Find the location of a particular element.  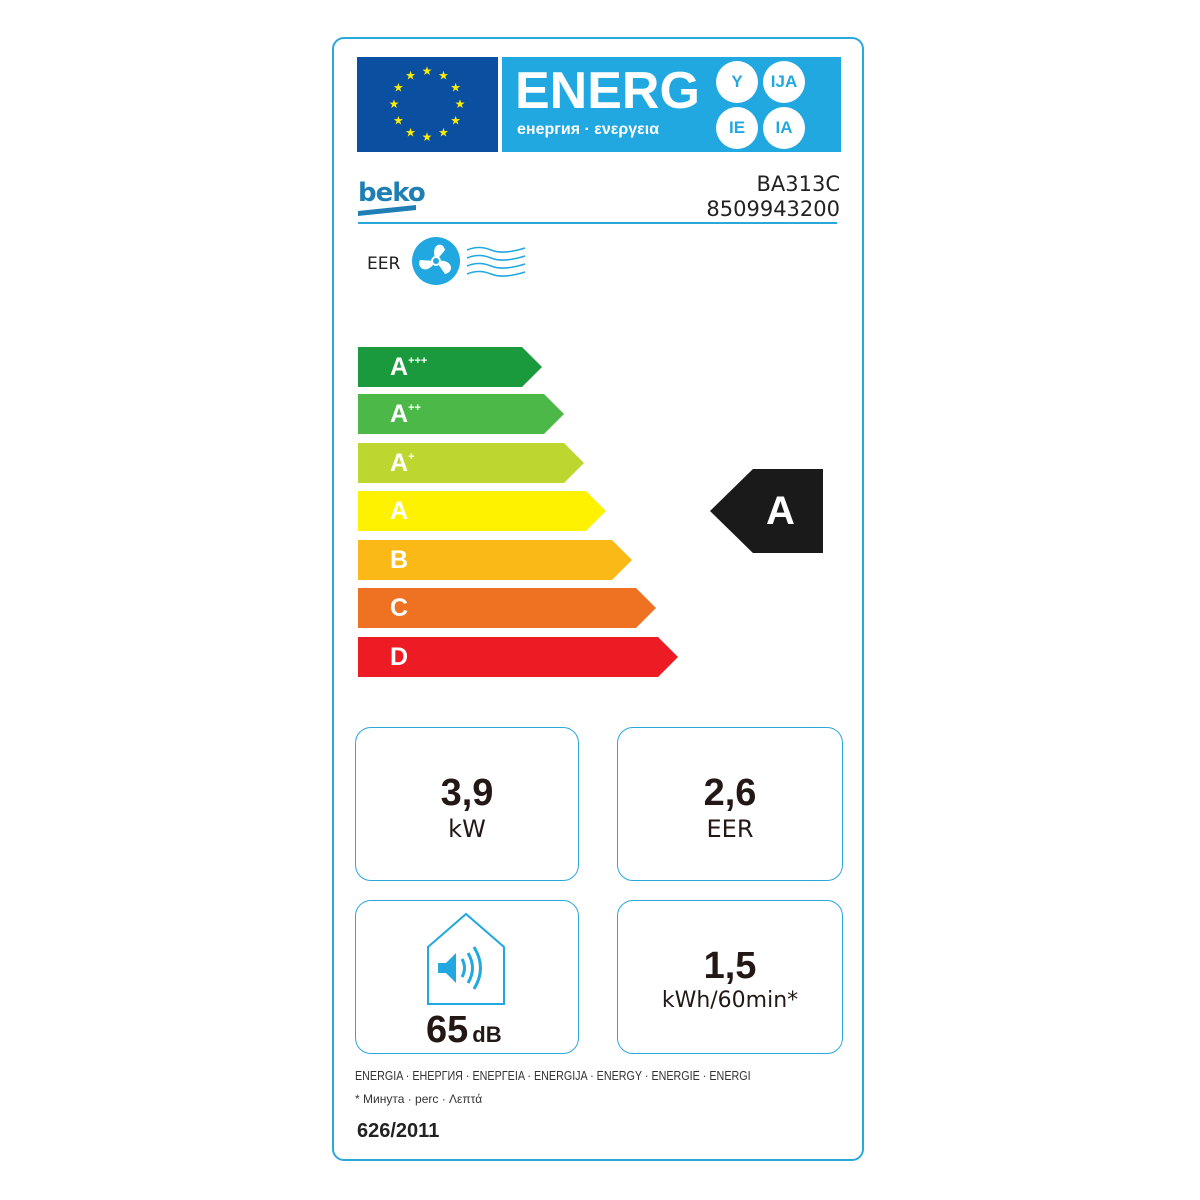

regulation-number: 626/2011 is located at coordinates (398, 1131).